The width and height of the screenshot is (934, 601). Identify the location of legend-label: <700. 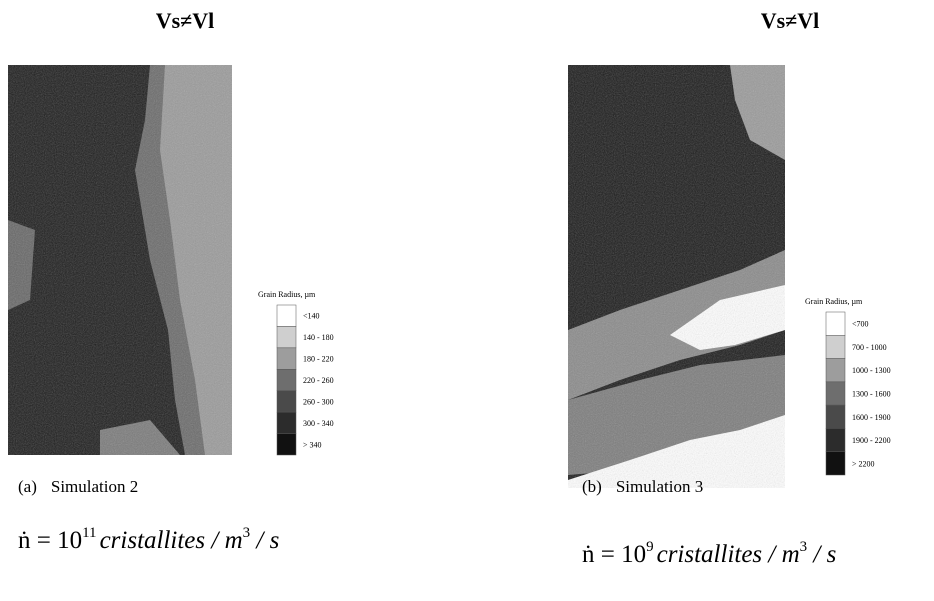
(860, 324).